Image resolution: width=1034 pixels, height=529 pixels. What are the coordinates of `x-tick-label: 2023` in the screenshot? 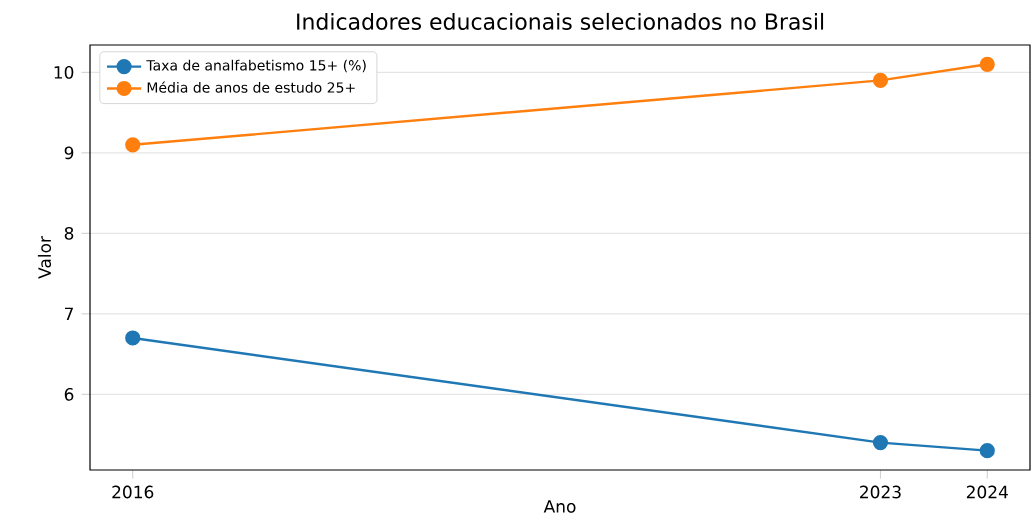 It's located at (880, 492).